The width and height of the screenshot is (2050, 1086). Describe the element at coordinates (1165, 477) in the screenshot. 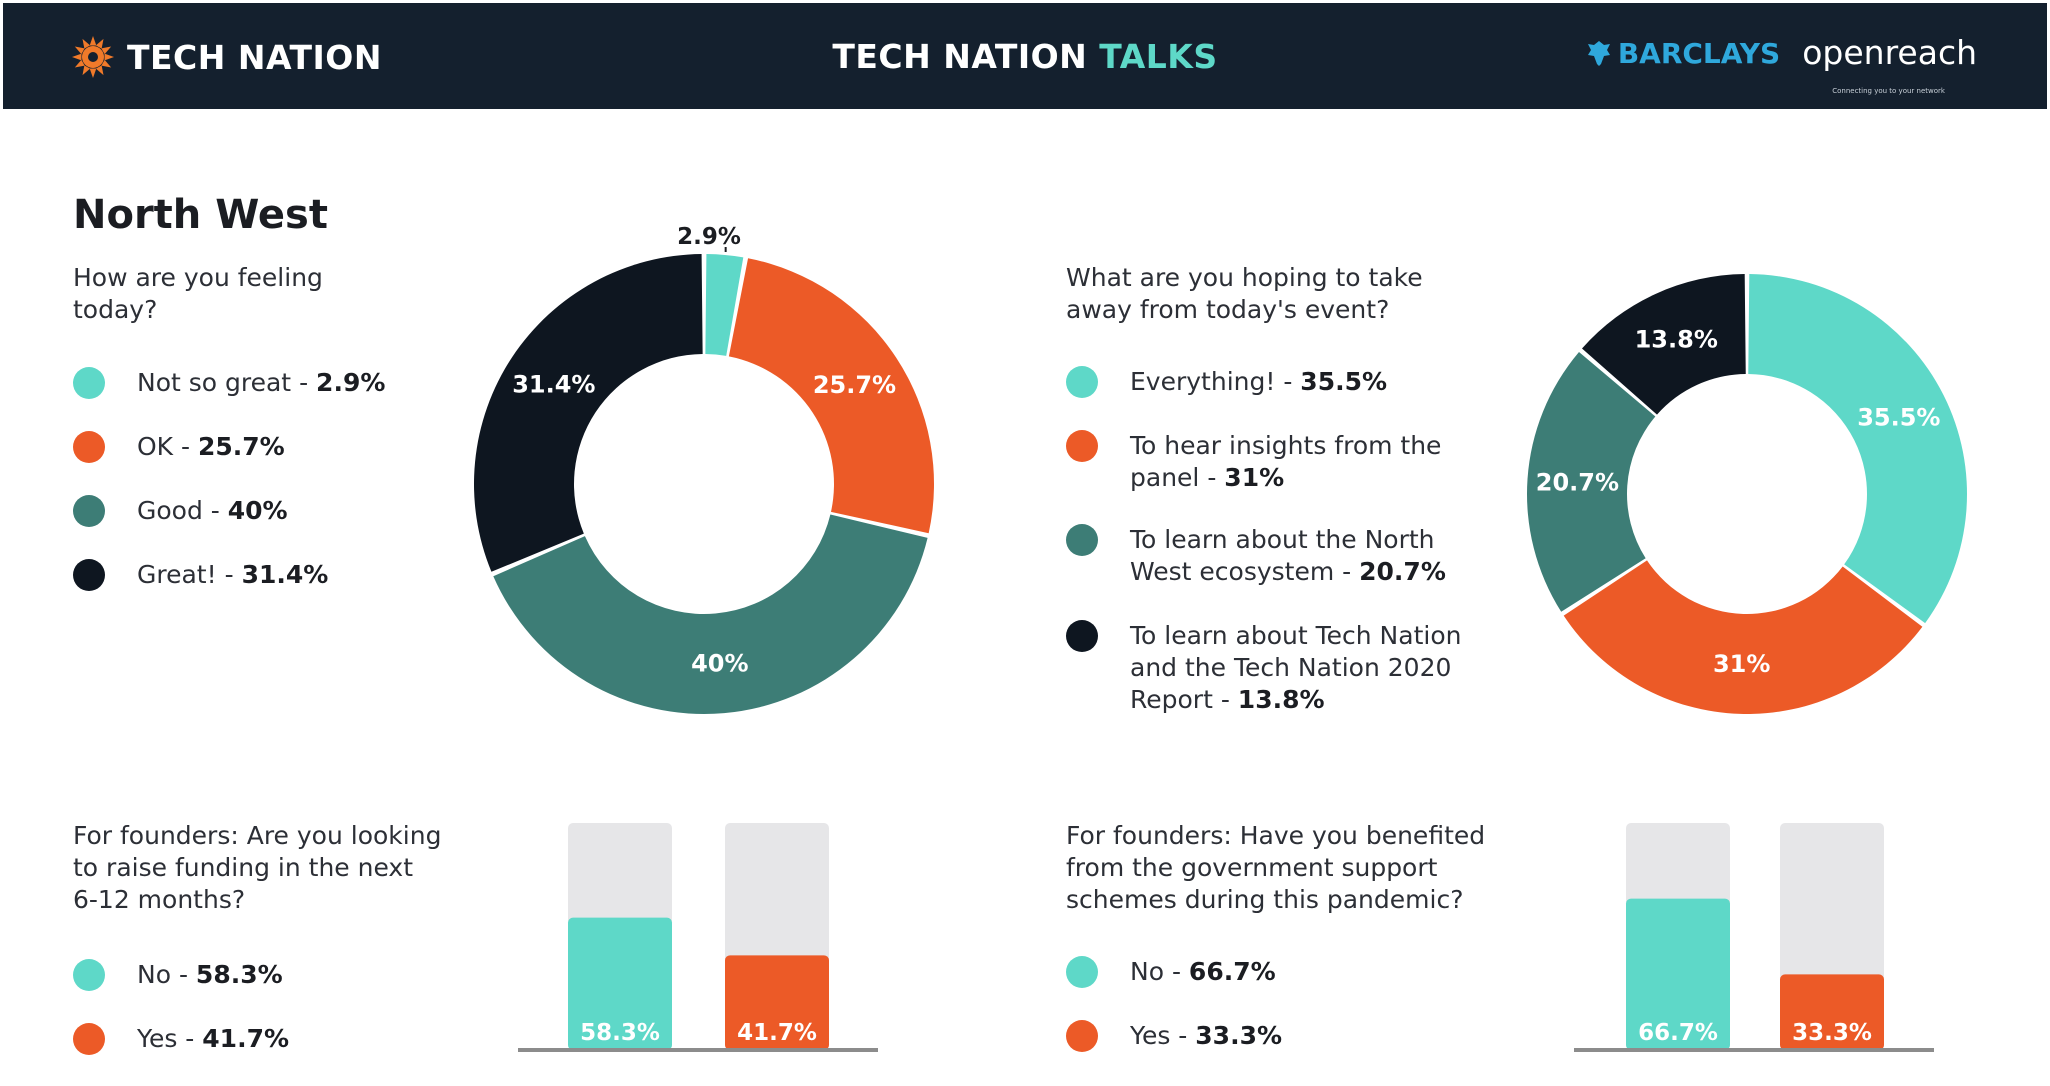

I see `legend-label: panel` at that location.